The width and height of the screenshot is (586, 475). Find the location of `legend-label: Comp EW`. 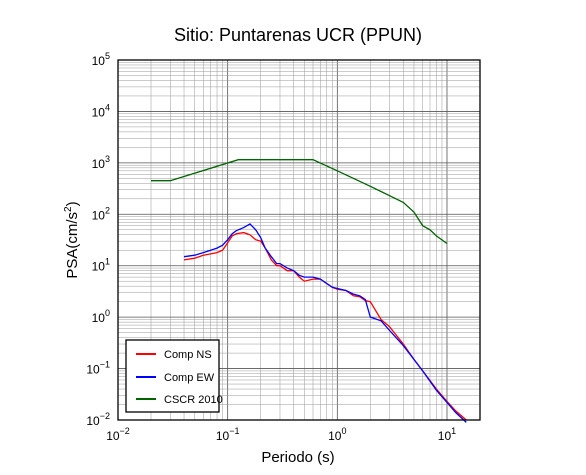

legend-label: Comp EW is located at coordinates (189, 378).